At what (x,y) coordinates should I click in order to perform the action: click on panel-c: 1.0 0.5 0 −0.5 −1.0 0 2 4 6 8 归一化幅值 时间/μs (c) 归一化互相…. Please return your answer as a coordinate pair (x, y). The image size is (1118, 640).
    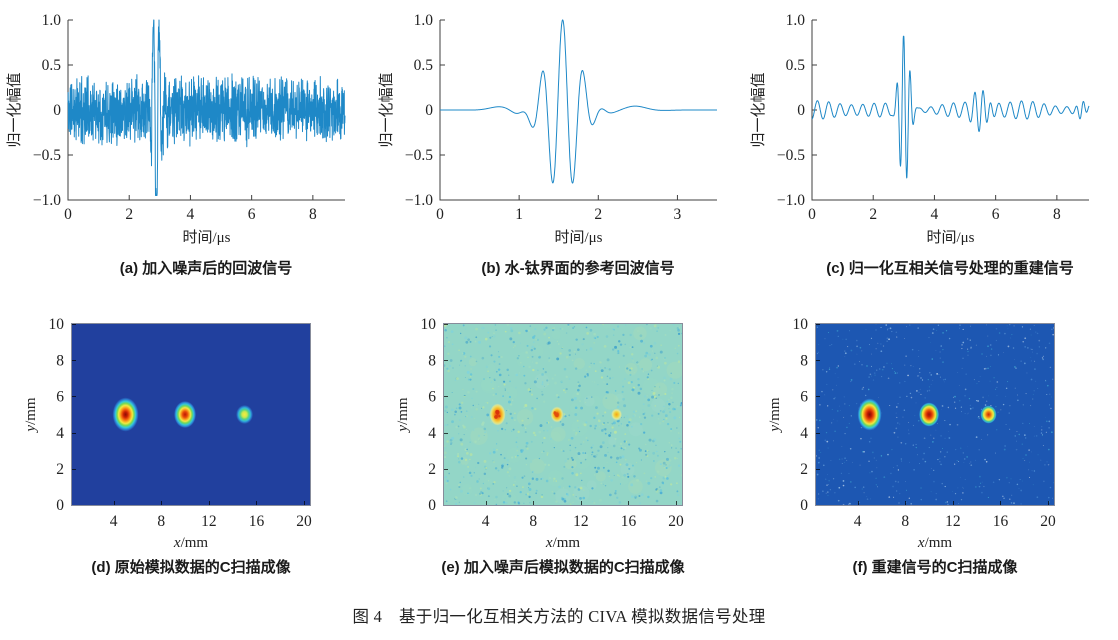
    Looking at the image, I should click on (930, 144).